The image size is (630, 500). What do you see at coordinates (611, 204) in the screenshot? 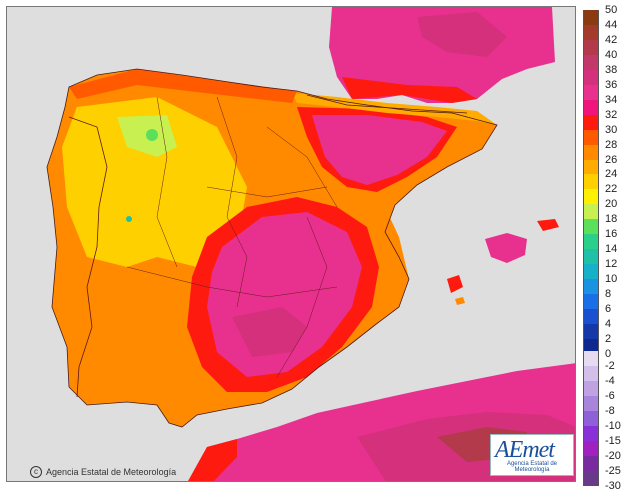
I see `legend-label: 20` at bounding box center [611, 204].